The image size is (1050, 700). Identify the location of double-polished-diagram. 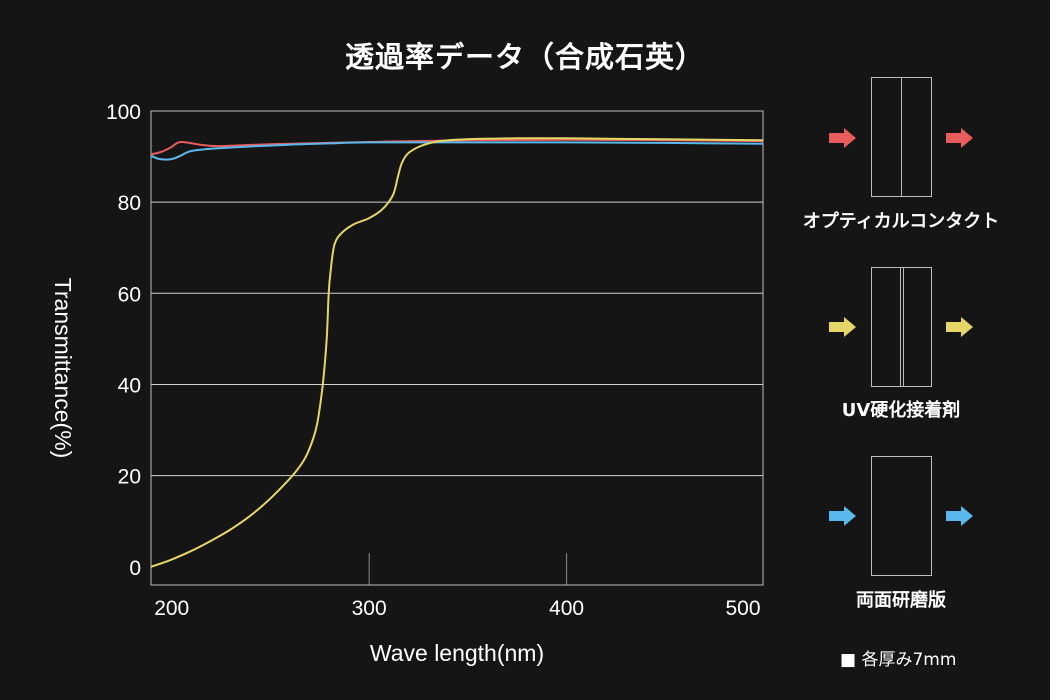
(901, 516).